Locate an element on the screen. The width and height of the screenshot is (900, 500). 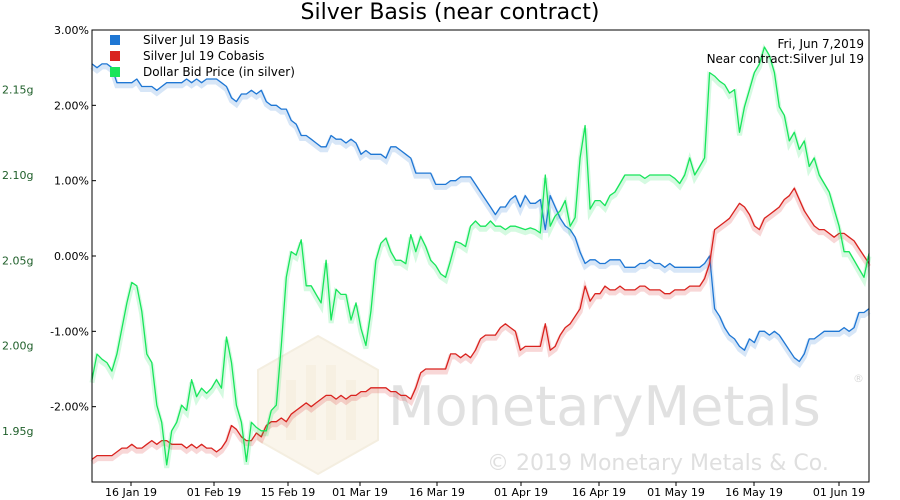
y-right-tick-label: 2.00% is located at coordinates (71, 105).